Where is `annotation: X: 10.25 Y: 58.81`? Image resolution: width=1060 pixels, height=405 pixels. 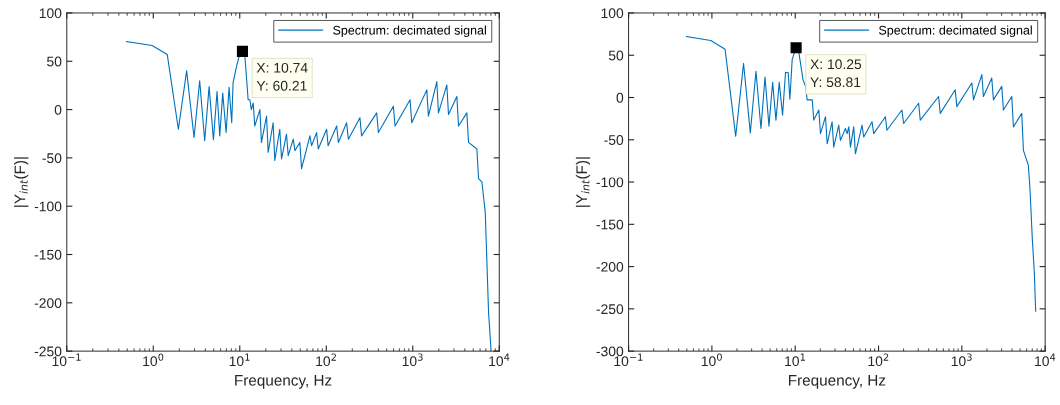 annotation: X: 10.25 Y: 58.81 is located at coordinates (836, 73).